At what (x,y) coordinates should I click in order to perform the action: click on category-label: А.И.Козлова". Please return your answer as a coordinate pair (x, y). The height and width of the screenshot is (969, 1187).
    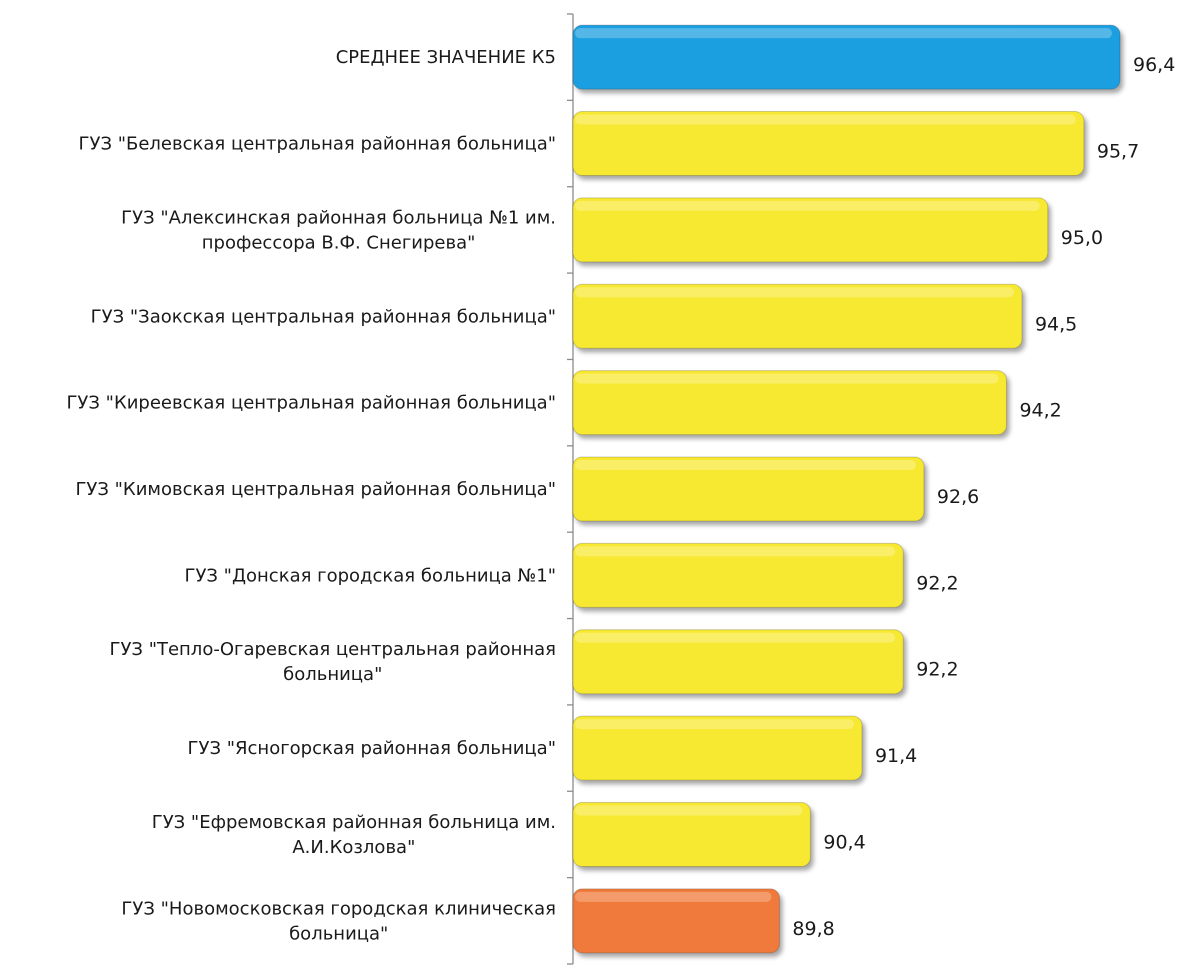
    Looking at the image, I should click on (353, 847).